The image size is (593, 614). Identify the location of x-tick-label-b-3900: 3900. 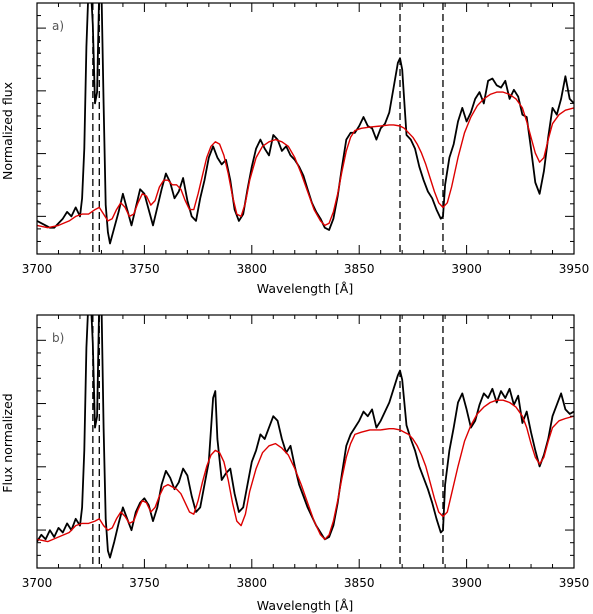
(466, 583).